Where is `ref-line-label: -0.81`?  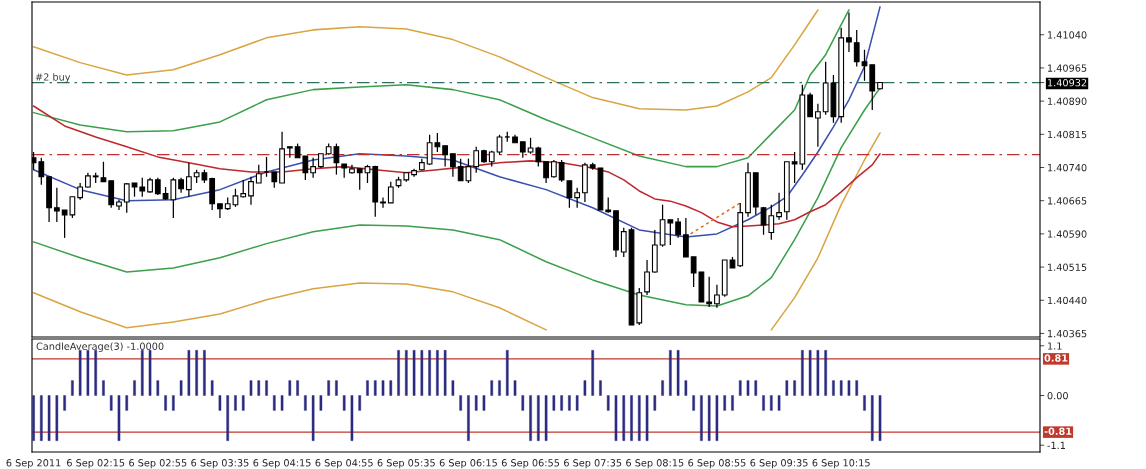 ref-line-label: -0.81 is located at coordinates (1058, 431).